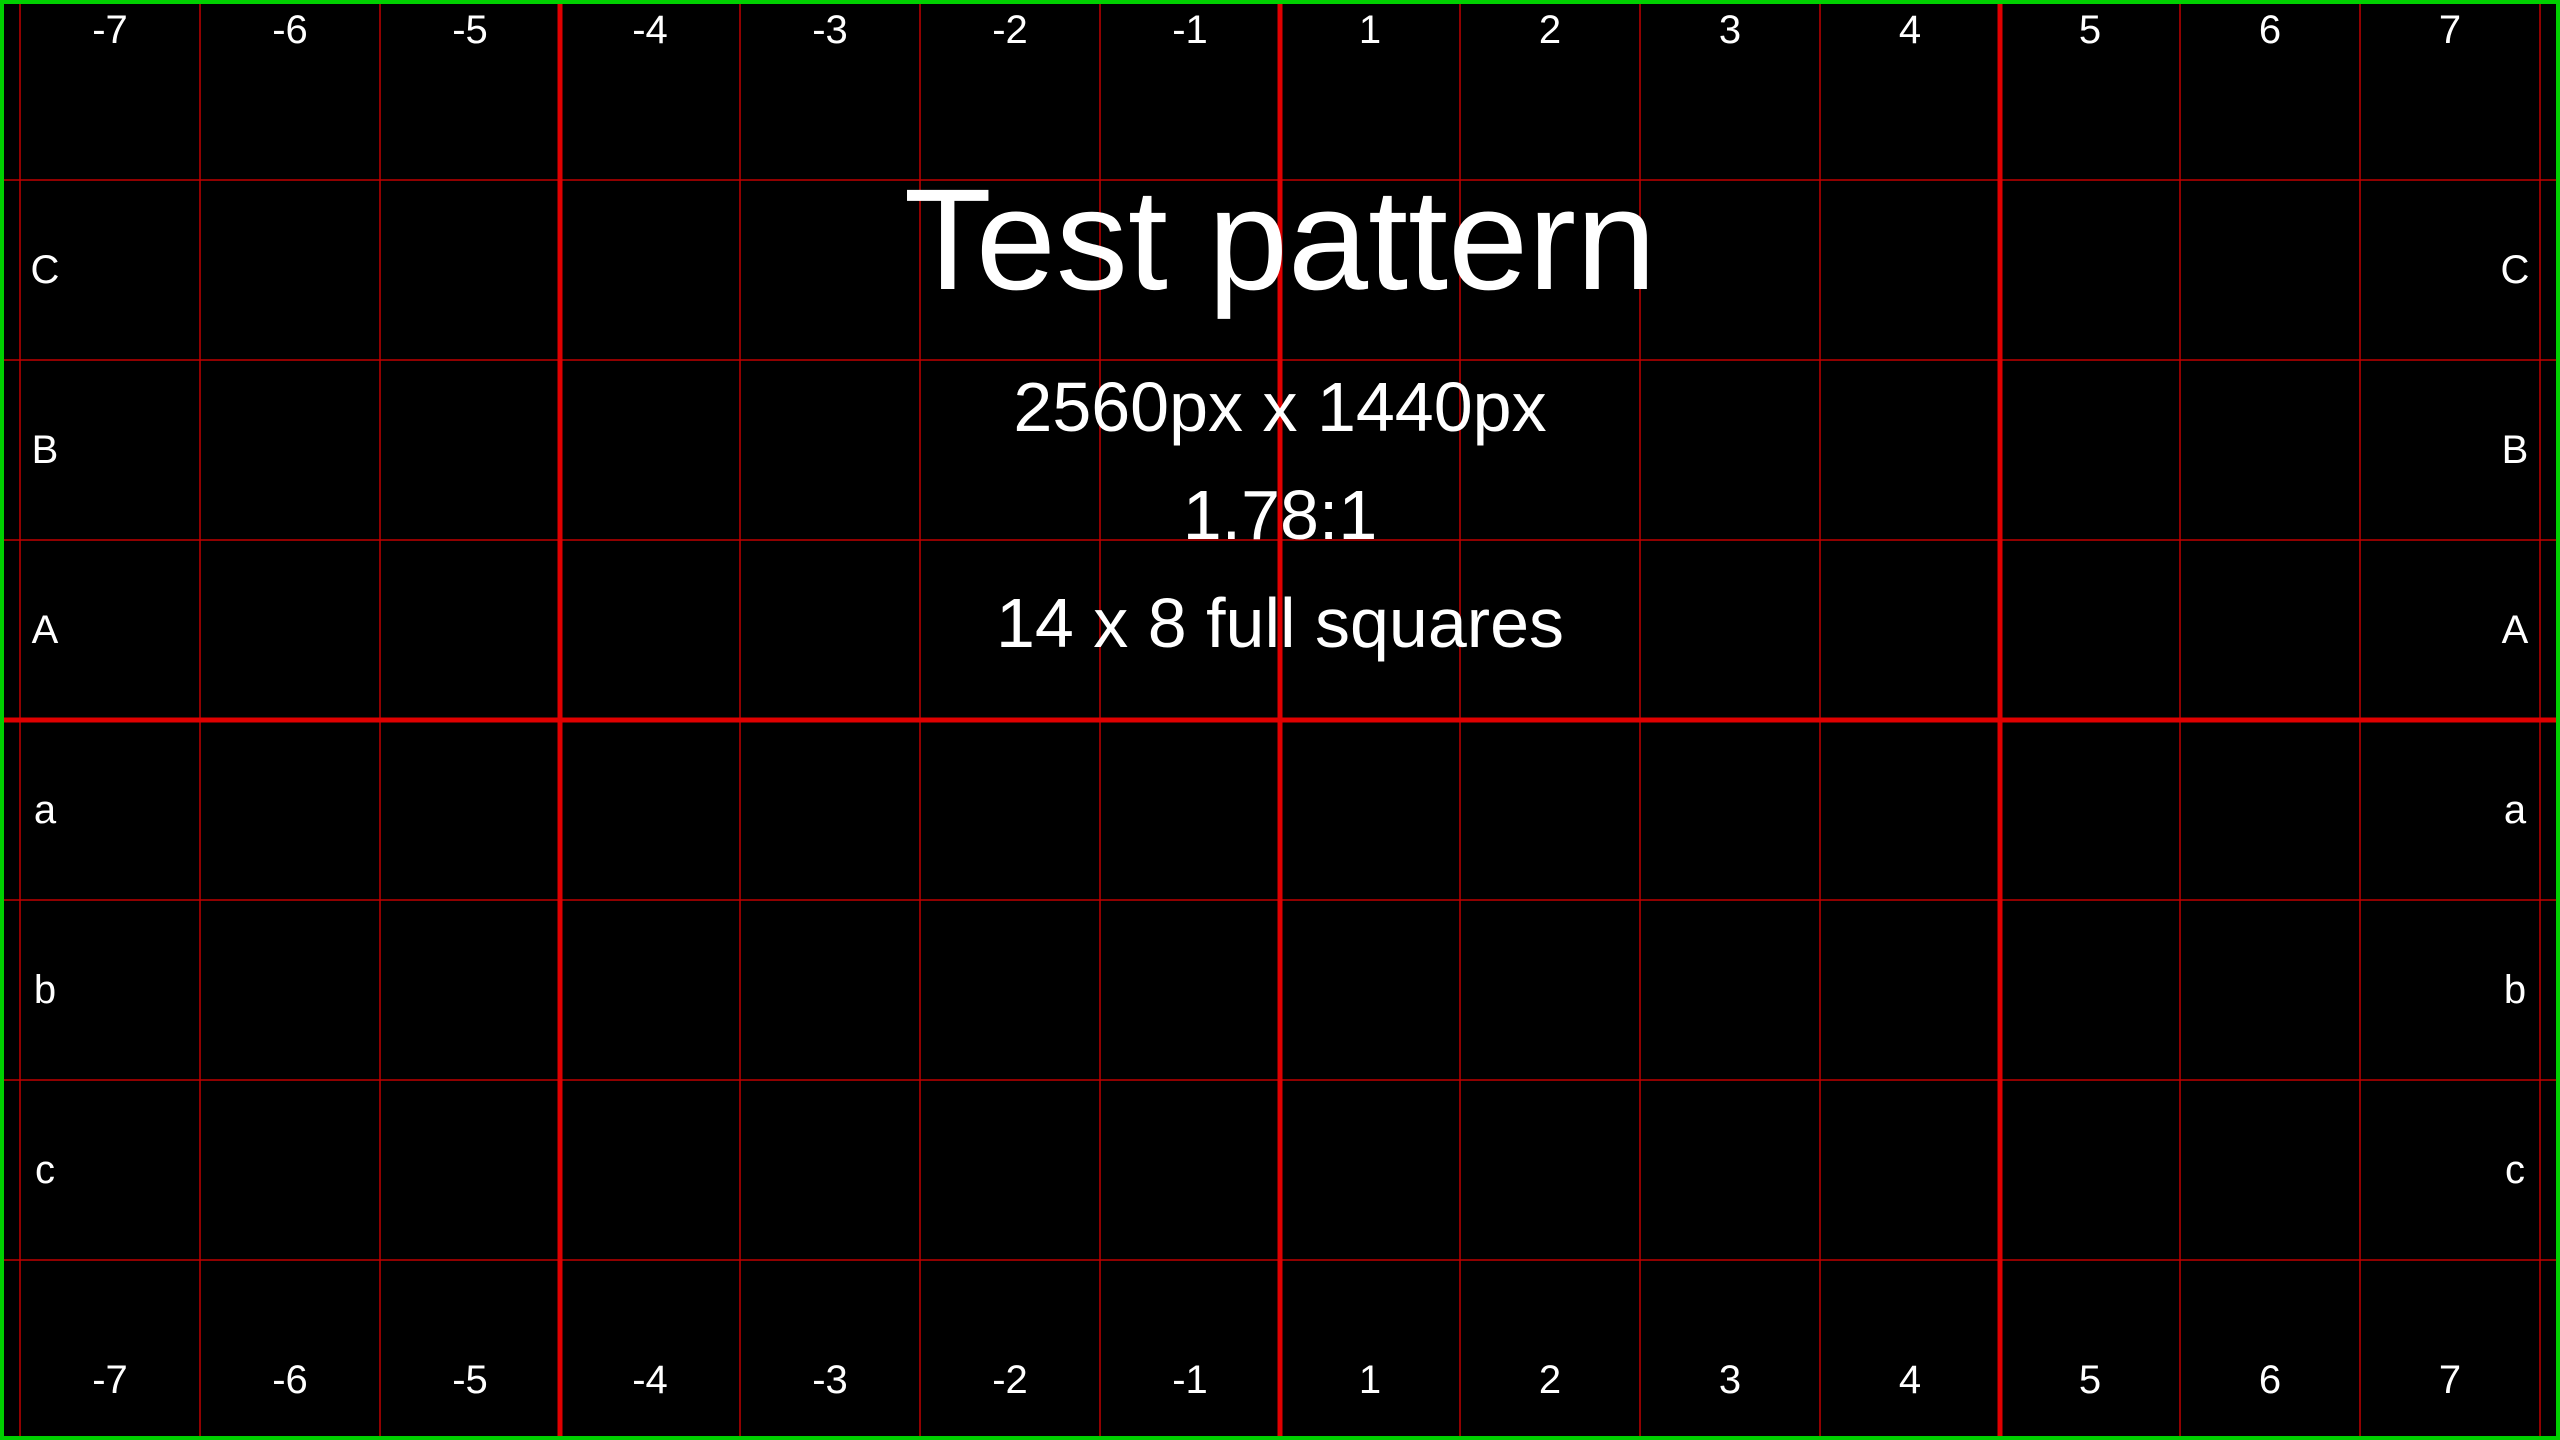  Describe the element at coordinates (45, 810) in the screenshot. I see `row-label-left: a` at that location.